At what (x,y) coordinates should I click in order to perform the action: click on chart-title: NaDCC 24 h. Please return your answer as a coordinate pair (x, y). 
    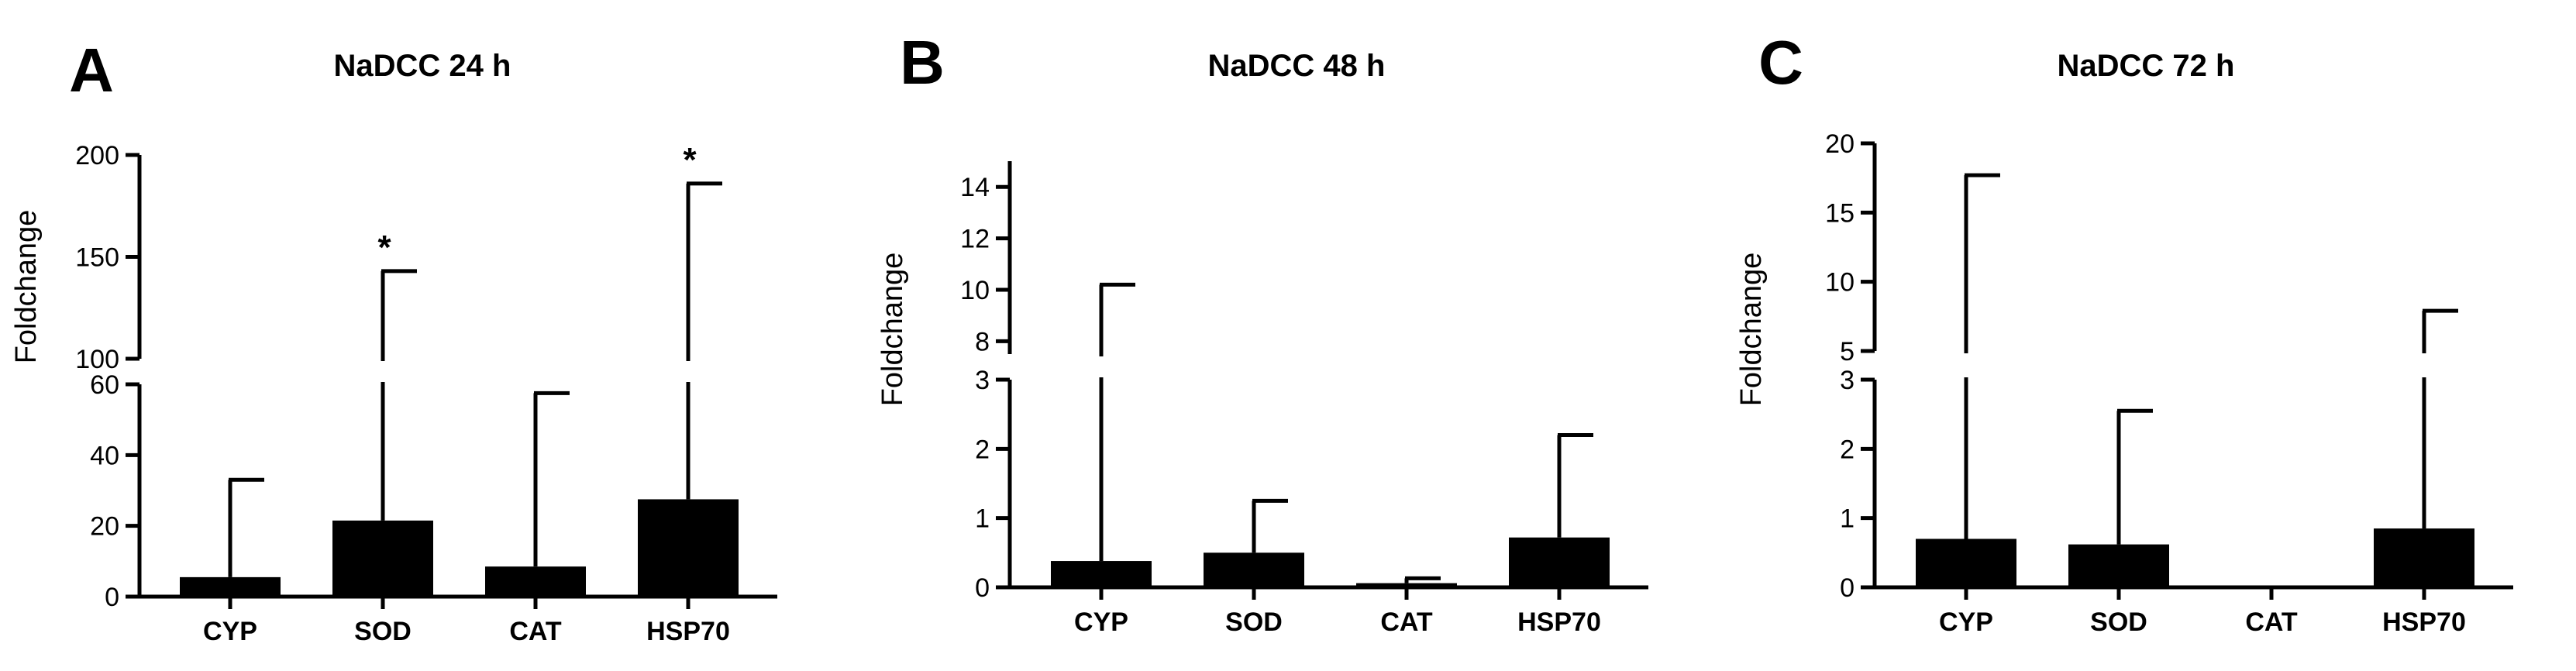
    Looking at the image, I should click on (422, 66).